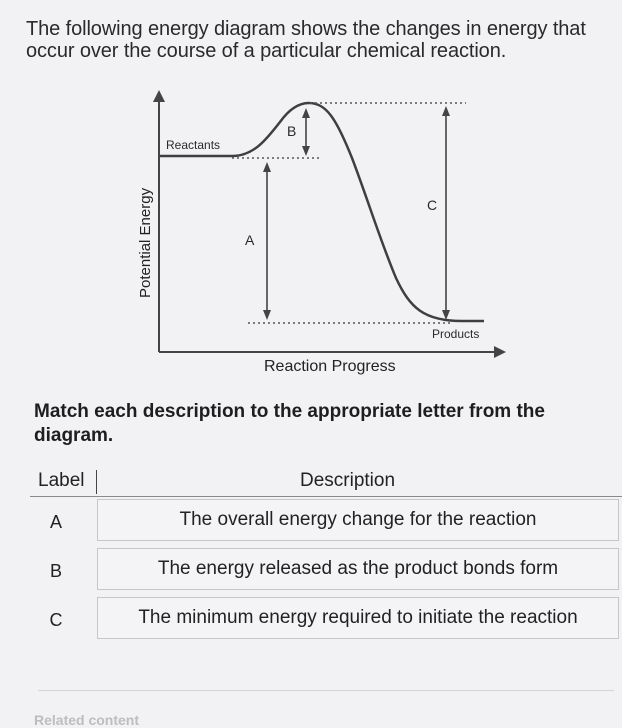  Describe the element at coordinates (455, 334) in the screenshot. I see `products-label: Products` at that location.